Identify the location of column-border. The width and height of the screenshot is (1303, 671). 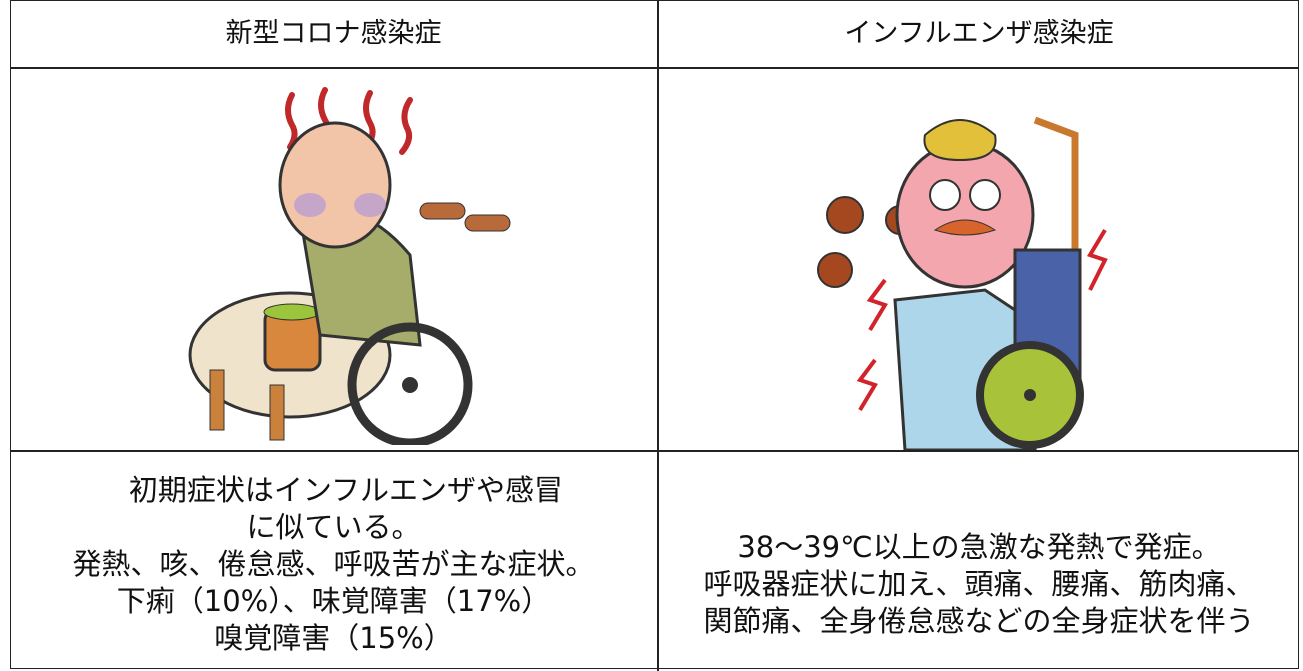
(658, 335).